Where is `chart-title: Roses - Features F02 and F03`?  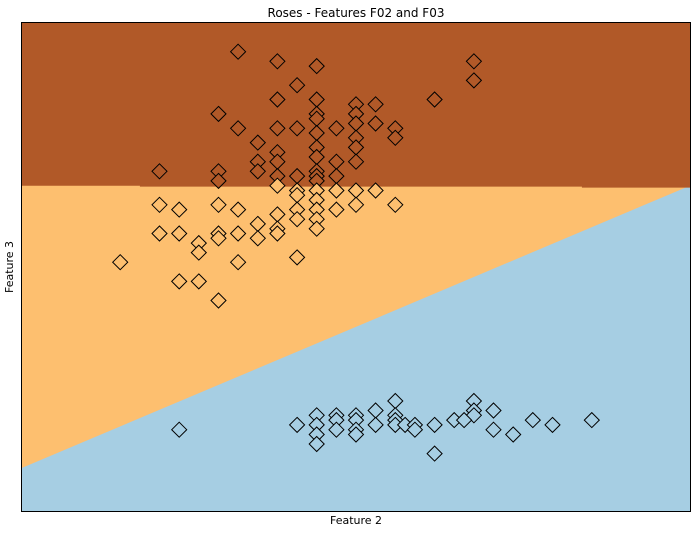
chart-title: Roses - Features F02 and F03 is located at coordinates (356, 13).